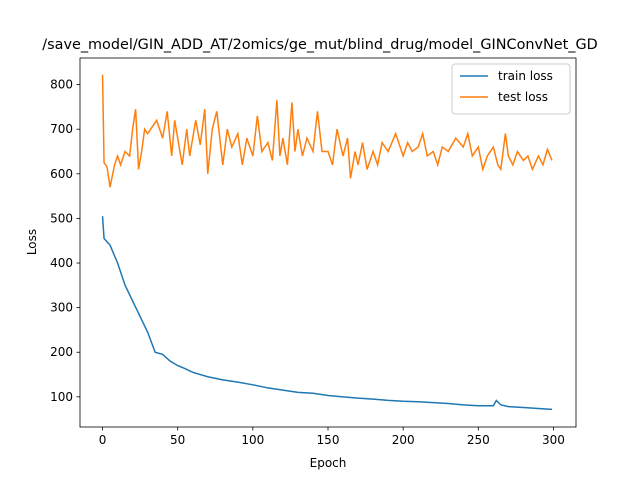 This screenshot has width=640, height=480. Describe the element at coordinates (61, 397) in the screenshot. I see `y-tick-label: 100` at that location.